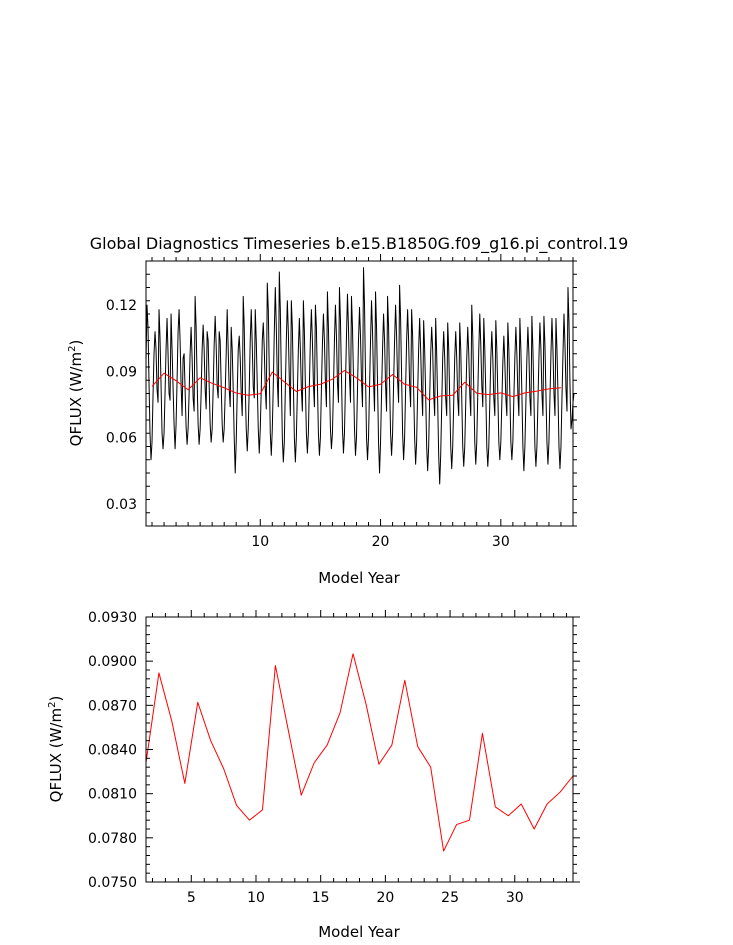  Describe the element at coordinates (121, 306) in the screenshot. I see `y-tick-label: 0.12` at that location.